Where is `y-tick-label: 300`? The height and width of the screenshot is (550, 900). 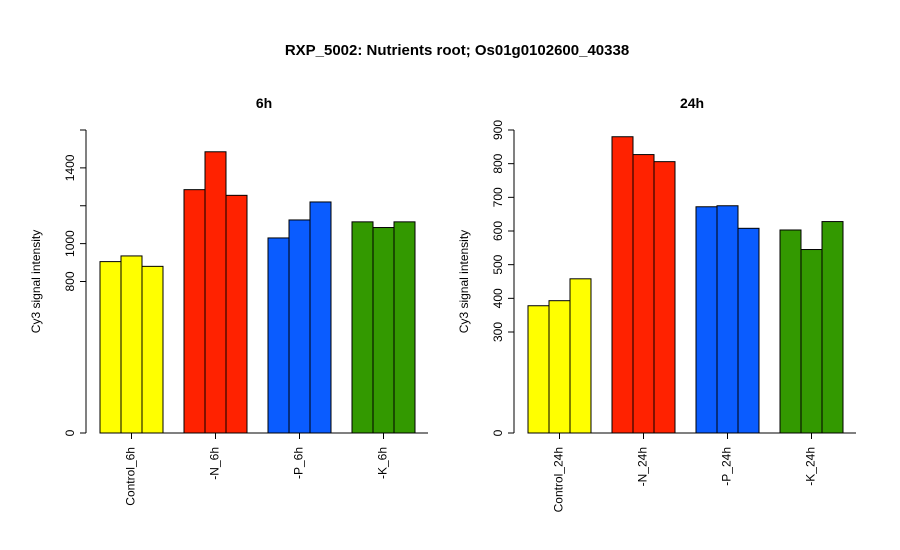 y-tick-label: 300 is located at coordinates (498, 332).